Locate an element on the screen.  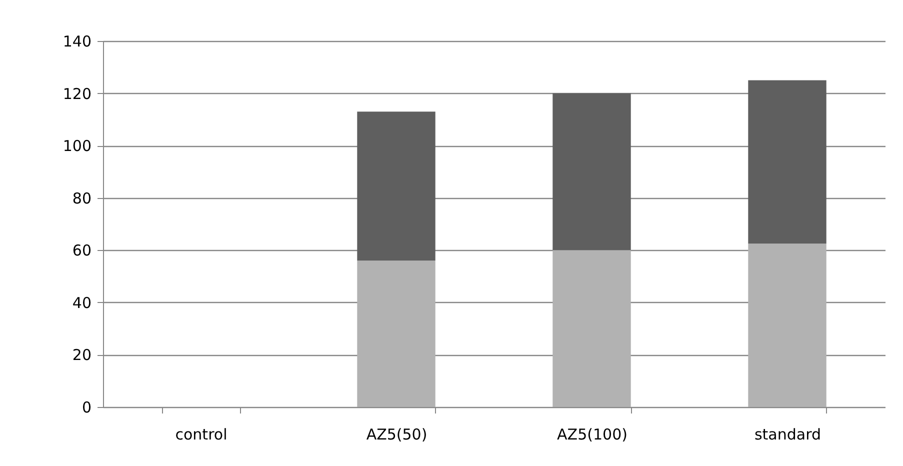
x-tick-label: standard is located at coordinates (788, 435).